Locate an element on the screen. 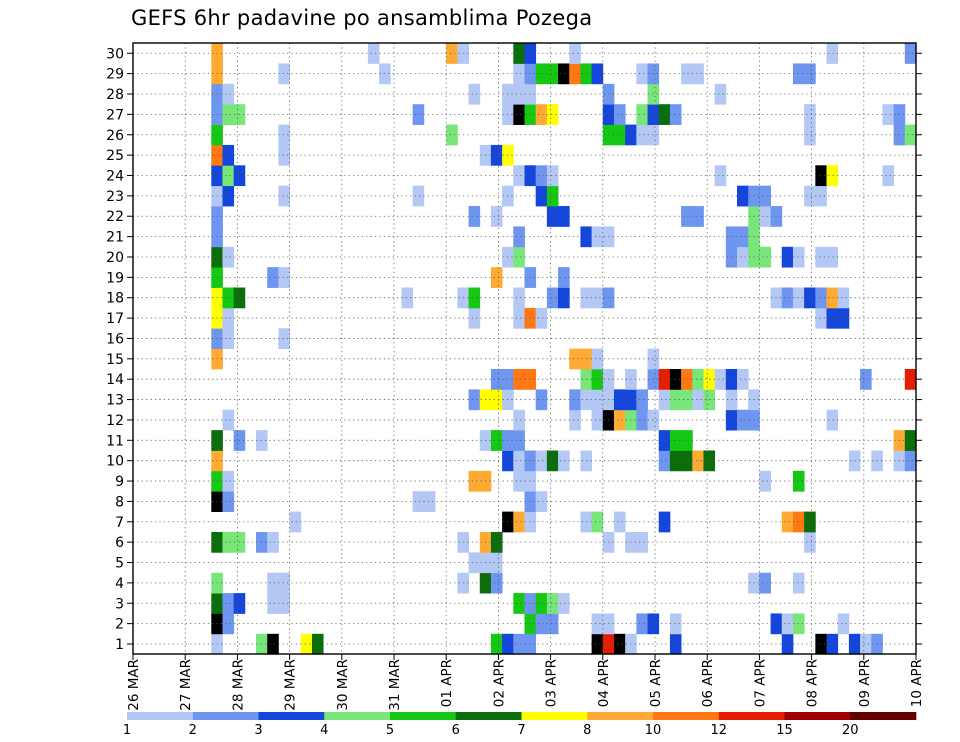  y-tick-label: 10 is located at coordinates (115, 462).